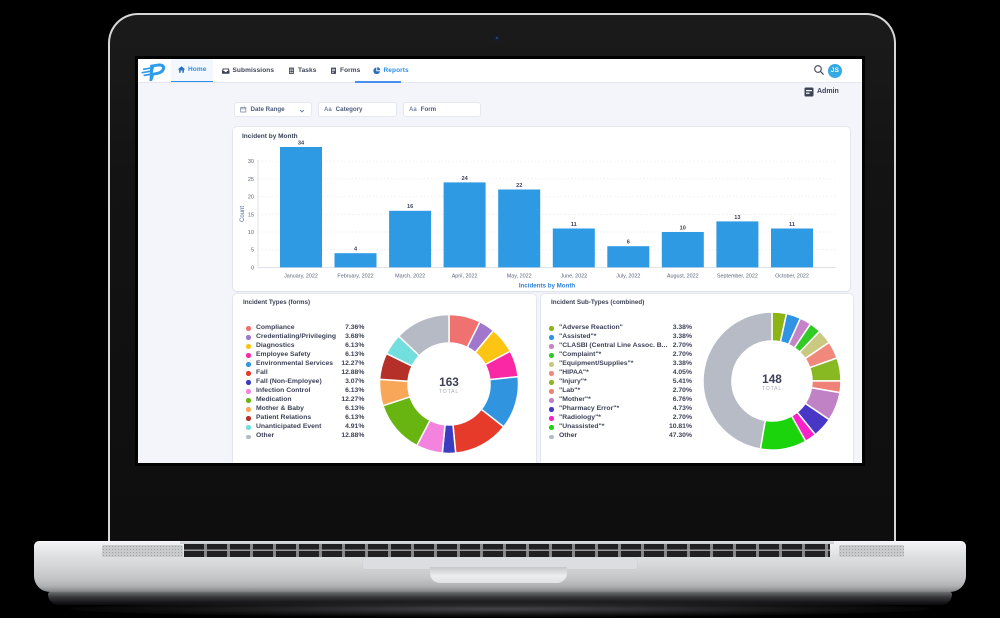  I want to click on svg-text: October, 2022, so click(792, 277).